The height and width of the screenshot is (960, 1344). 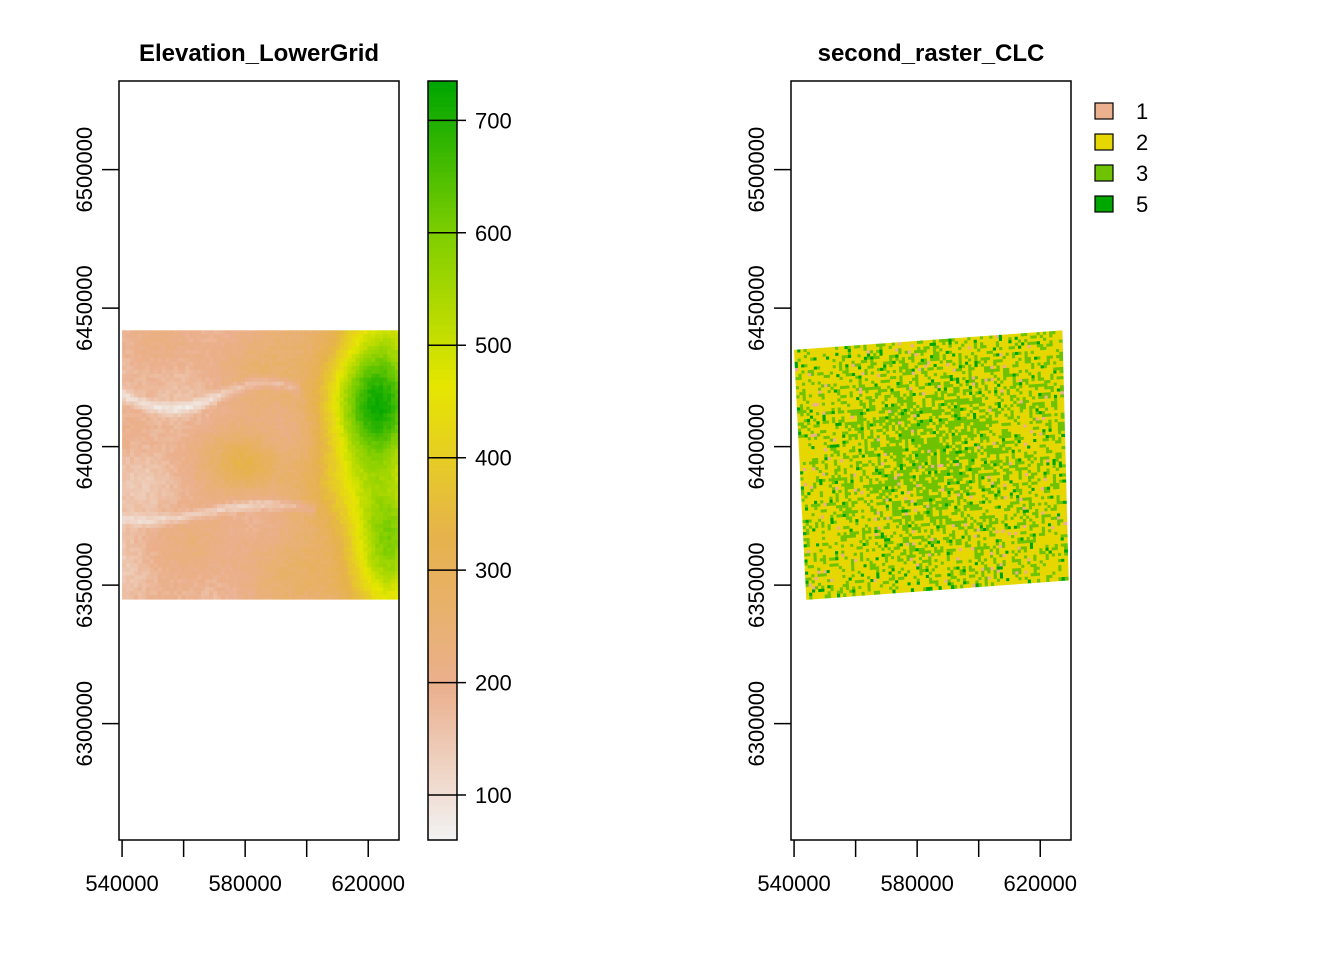 What do you see at coordinates (442, 114) in the screenshot?
I see `colorbar-segment` at bounding box center [442, 114].